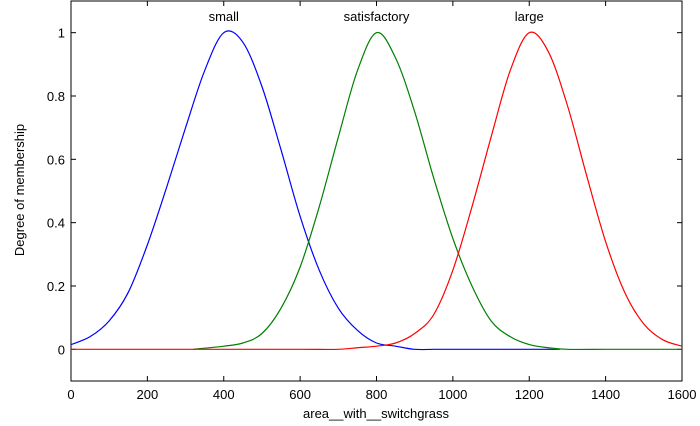 The width and height of the screenshot is (700, 426). What do you see at coordinates (377, 394) in the screenshot?
I see `x-tick-label: 800` at bounding box center [377, 394].